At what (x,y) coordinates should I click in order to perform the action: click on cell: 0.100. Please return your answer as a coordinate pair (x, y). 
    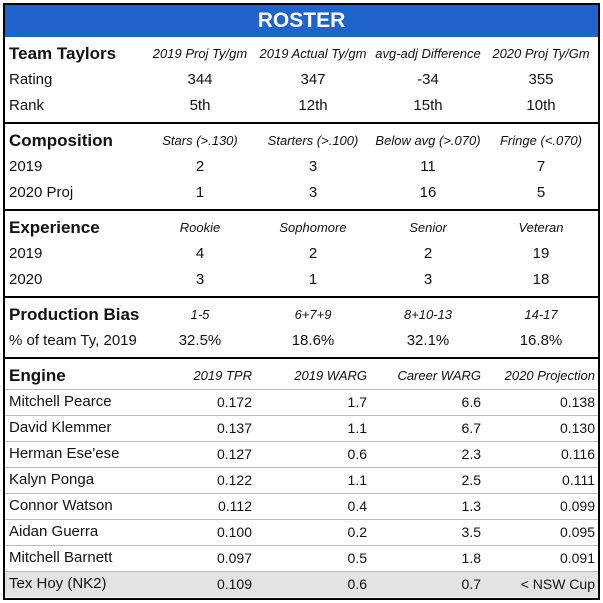
    Looking at the image, I should click on (234, 532).